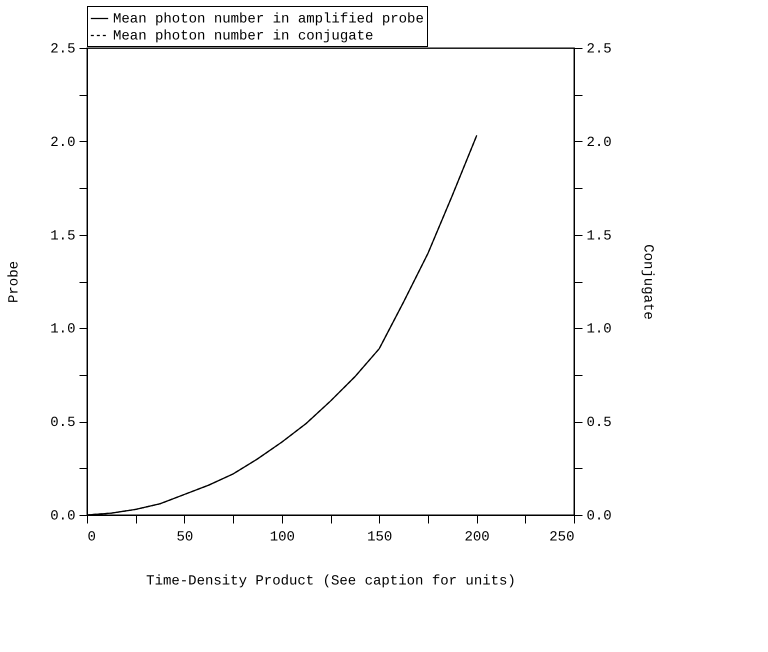 The width and height of the screenshot is (768, 652). What do you see at coordinates (268, 20) in the screenshot?
I see `legend-label: Mean photon number in amplified probe` at bounding box center [268, 20].